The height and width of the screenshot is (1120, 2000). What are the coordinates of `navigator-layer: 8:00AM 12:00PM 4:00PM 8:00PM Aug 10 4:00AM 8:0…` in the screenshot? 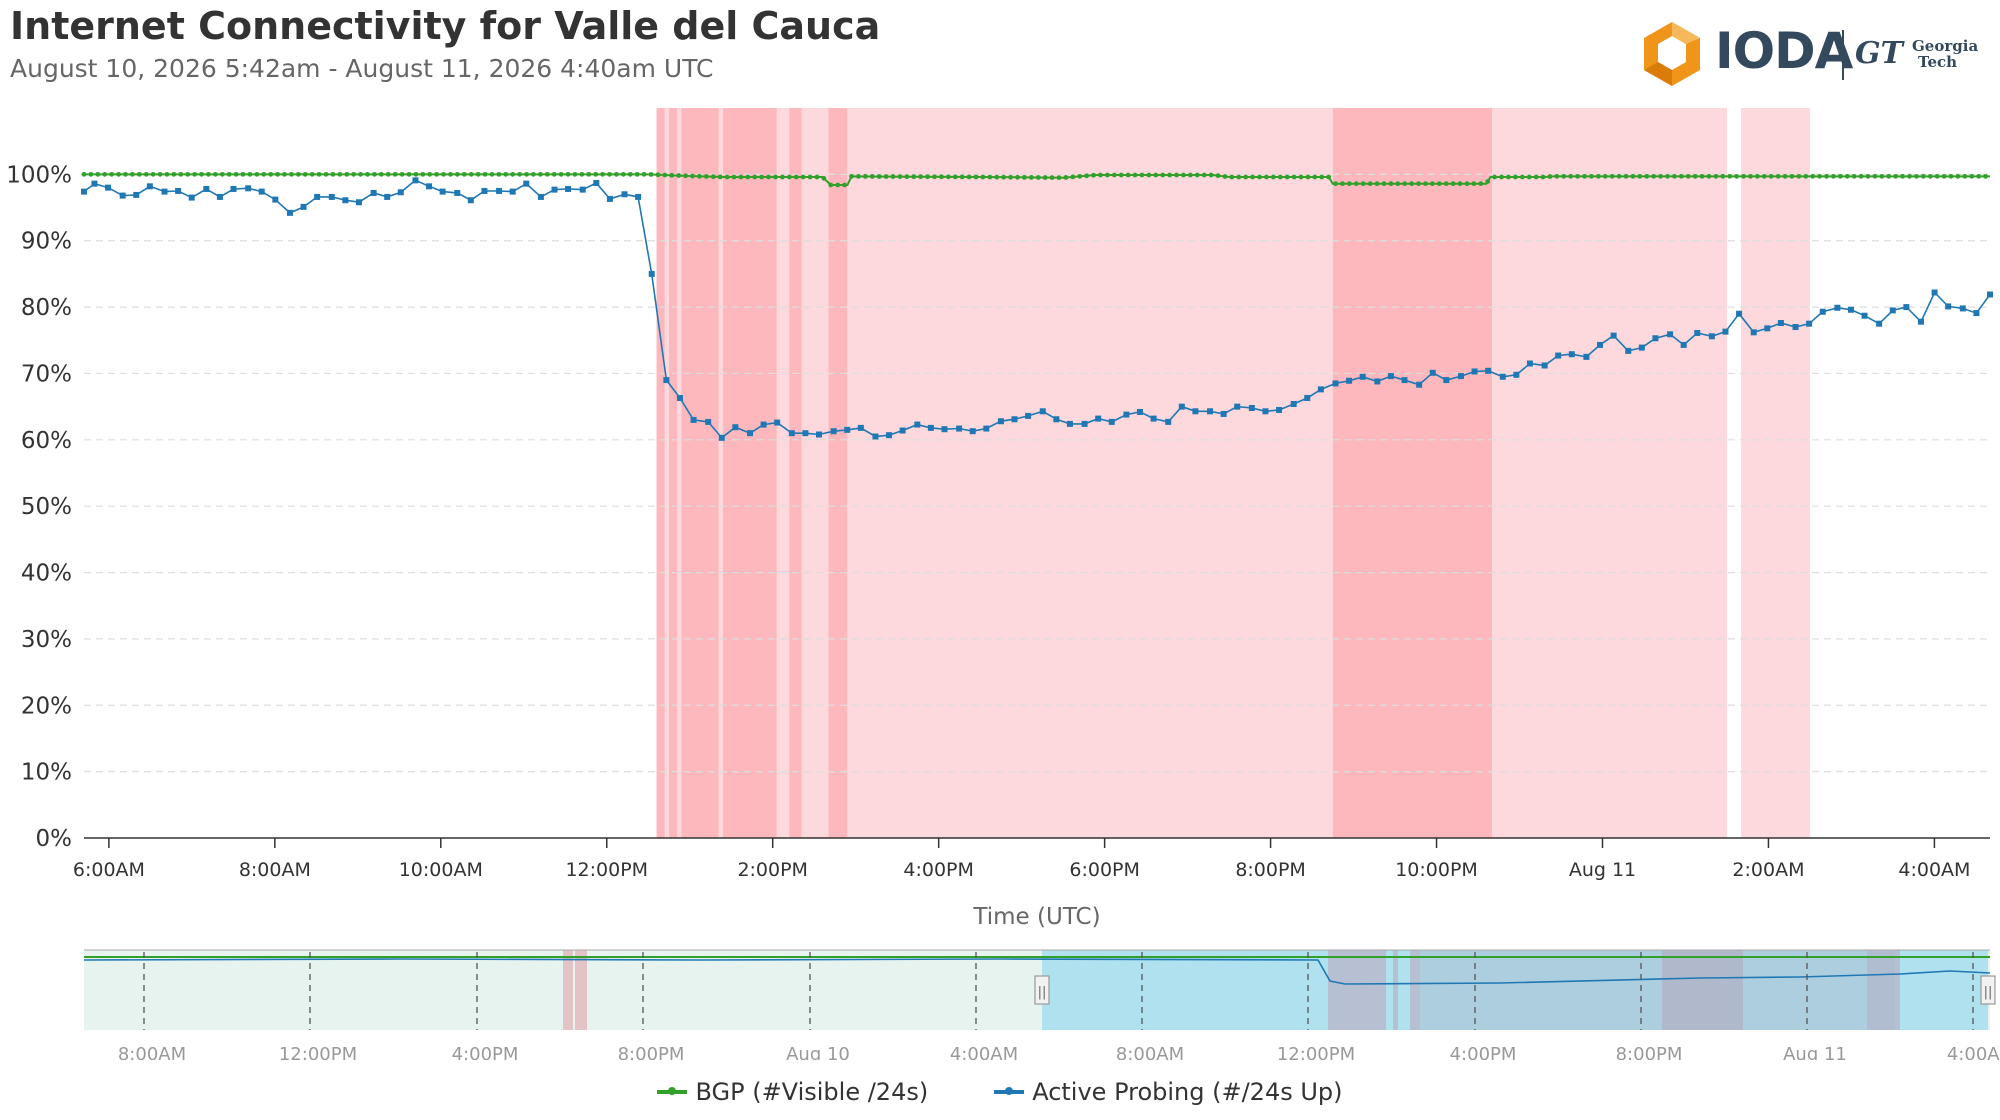 It's located at (1041, 1004).